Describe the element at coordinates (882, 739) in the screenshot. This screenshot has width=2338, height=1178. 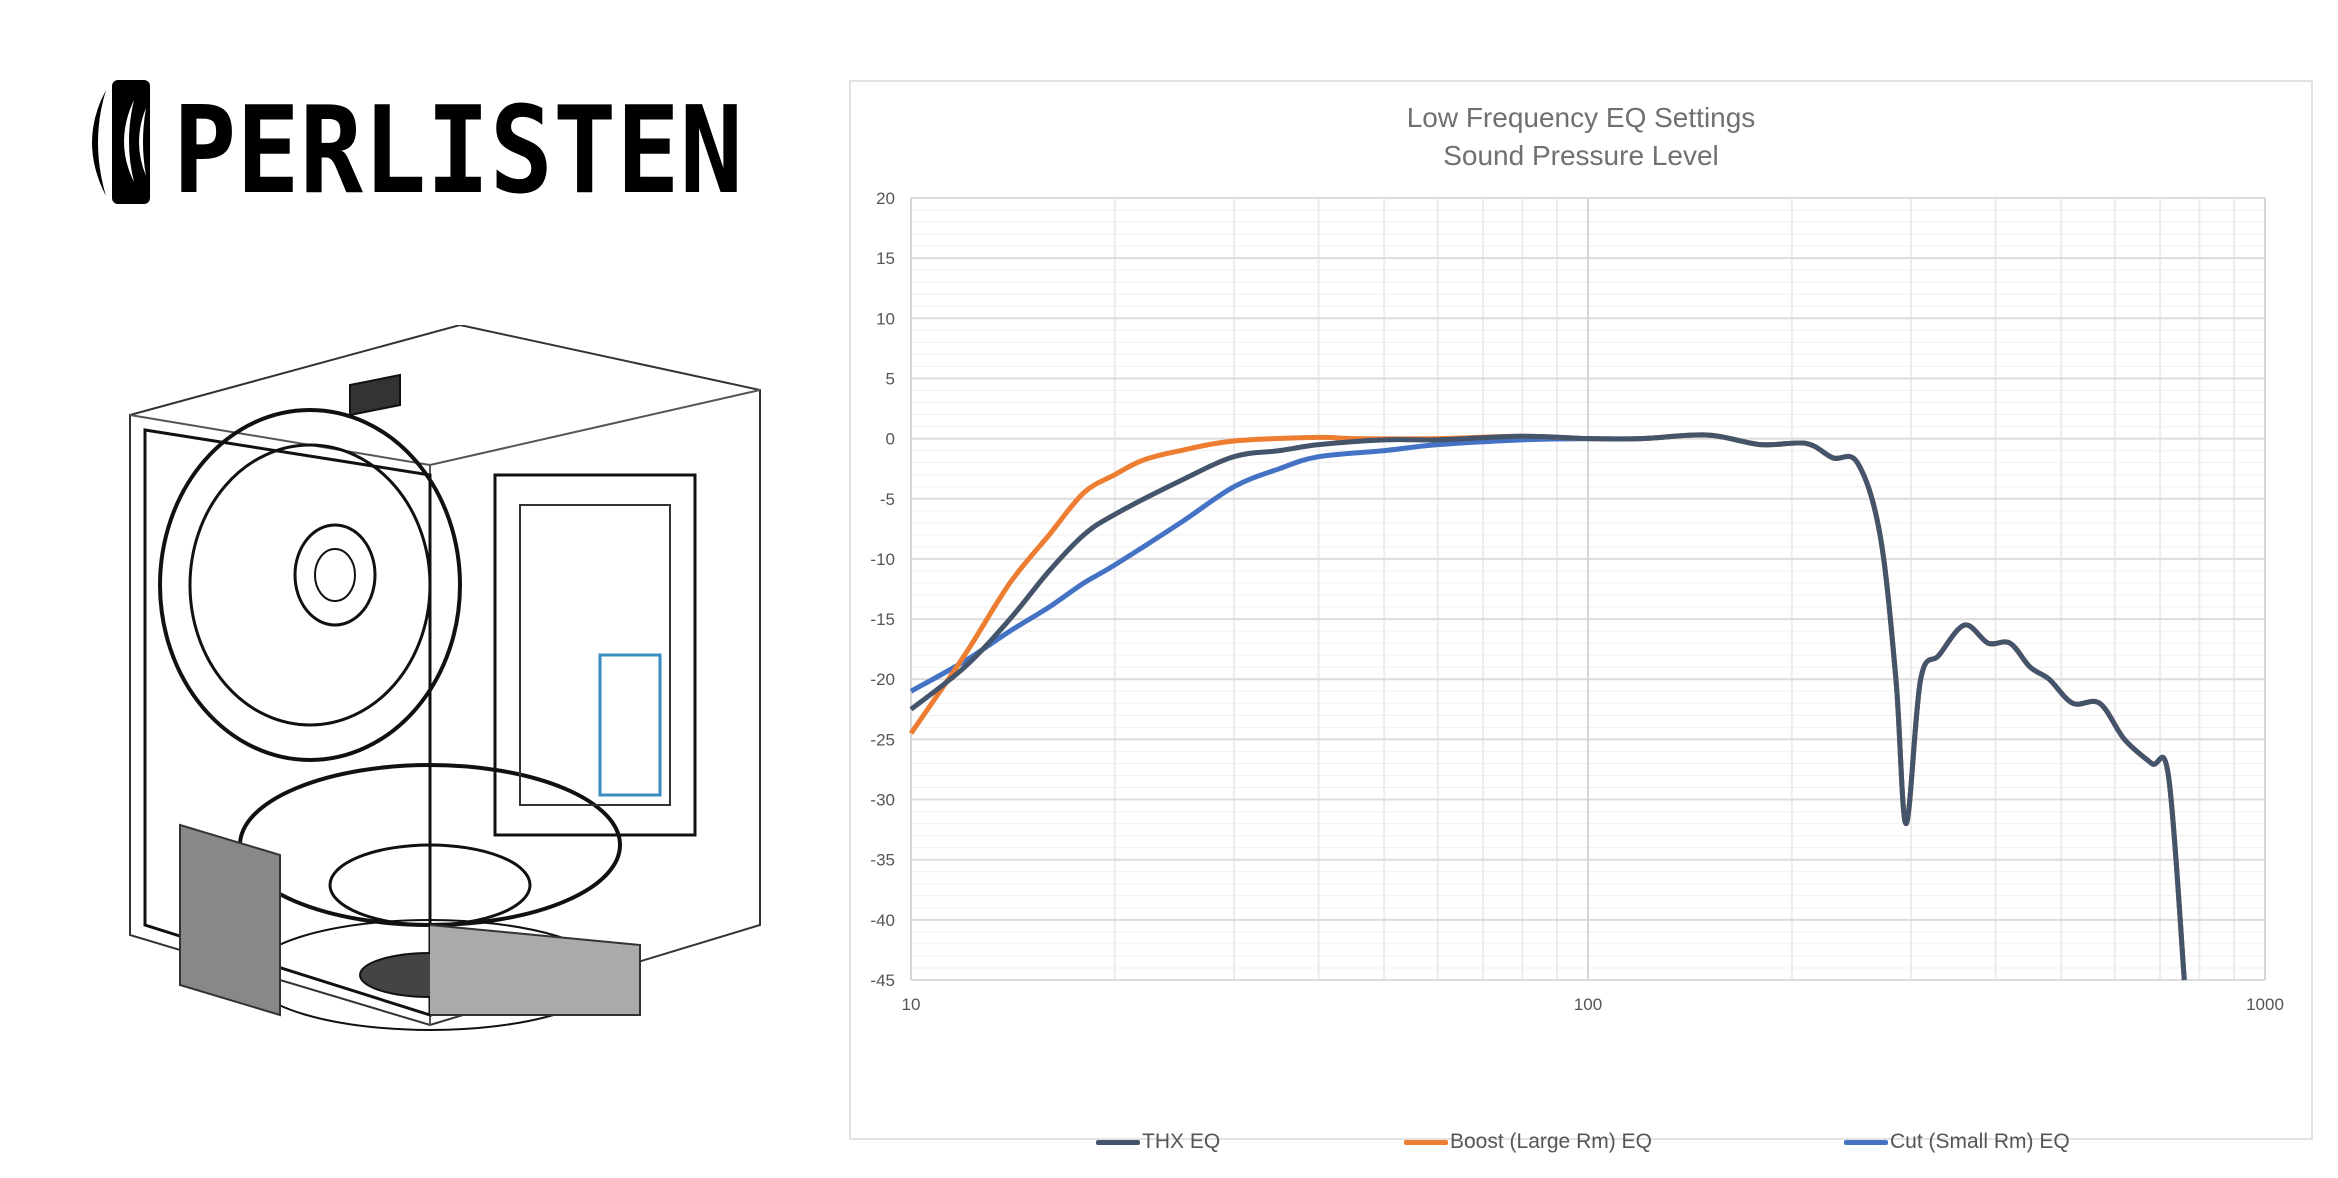
I see `y-tick-label: -25` at that location.